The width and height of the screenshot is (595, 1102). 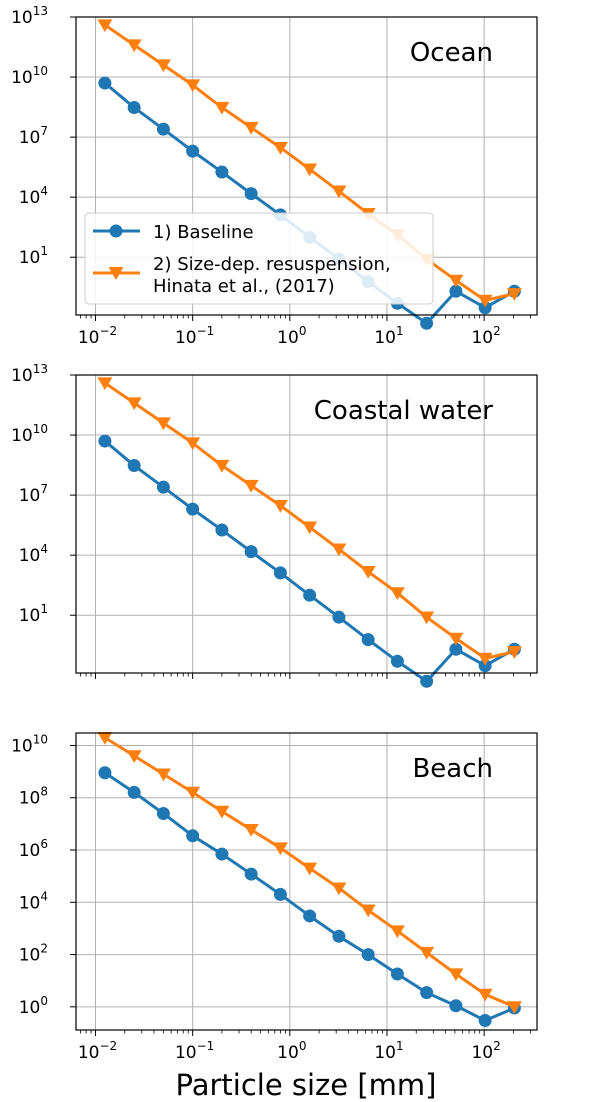 I want to click on x-tick-label: 10⁻², so click(x=97, y=336).